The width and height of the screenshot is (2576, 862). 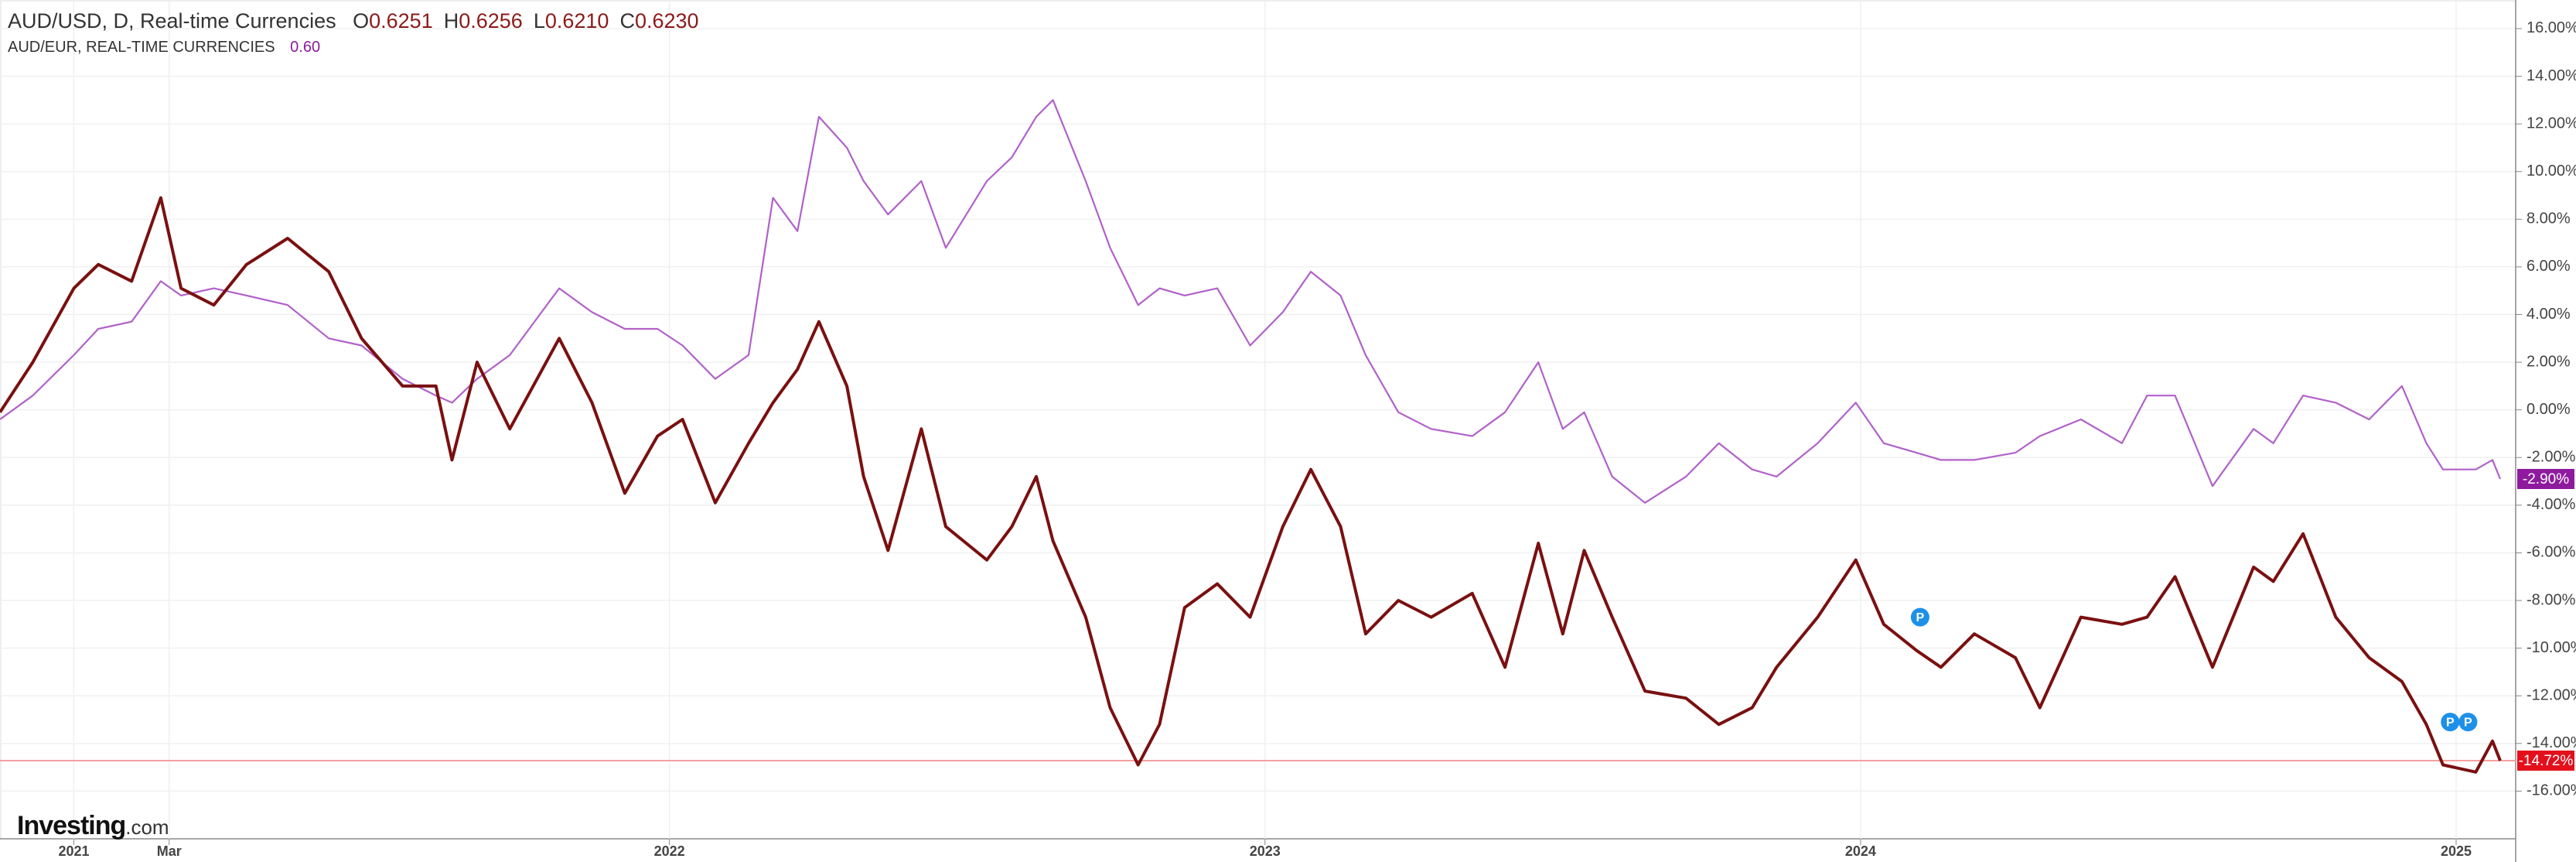 I want to click on y-tick-label: -2.00%, so click(x=2551, y=457).